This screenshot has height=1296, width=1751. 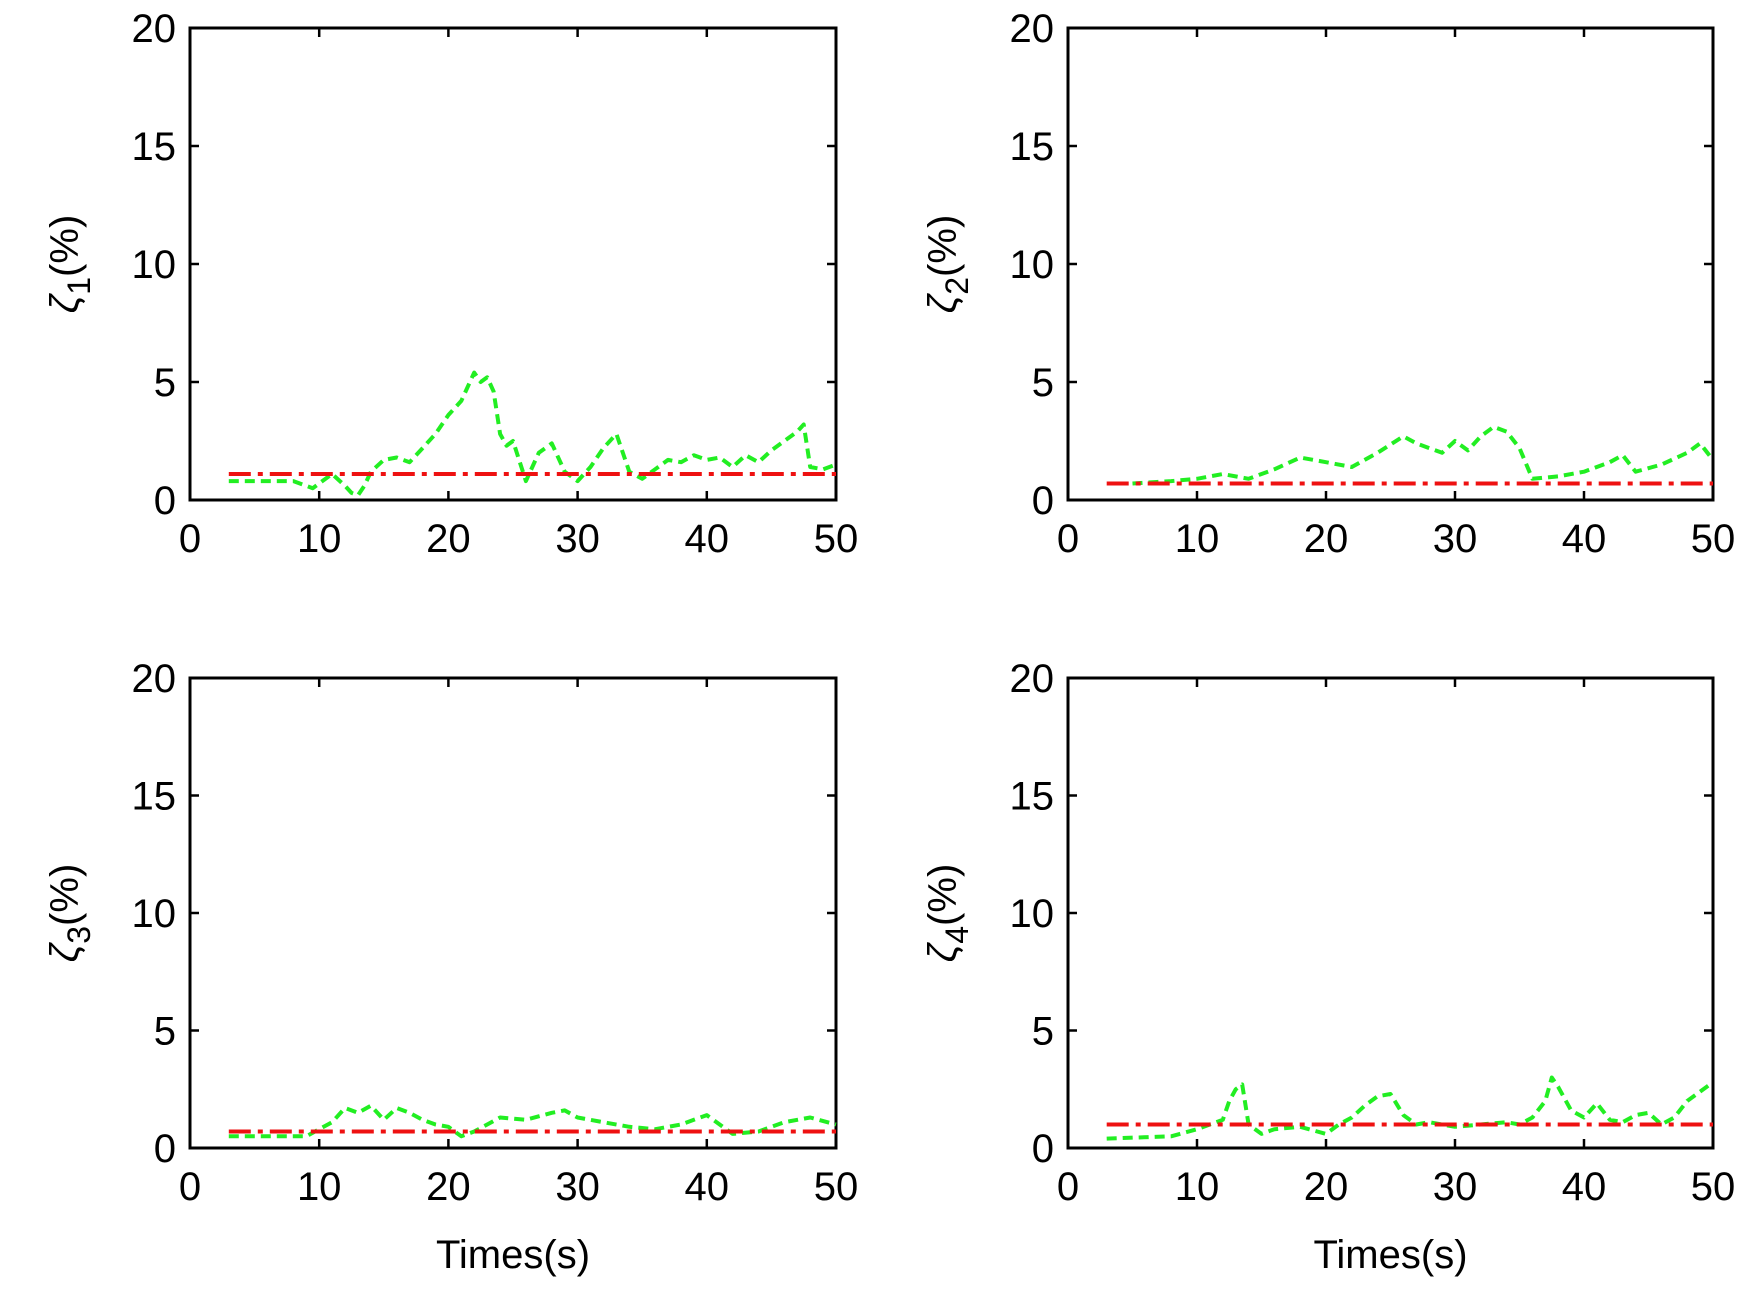 I want to click on y-axis-label: ζ1(%), so click(x=70, y=264).